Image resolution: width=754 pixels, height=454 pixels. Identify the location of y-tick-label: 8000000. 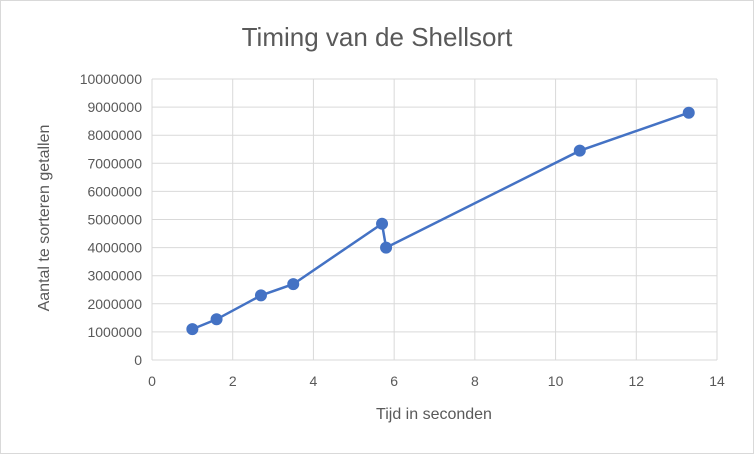
(114, 135).